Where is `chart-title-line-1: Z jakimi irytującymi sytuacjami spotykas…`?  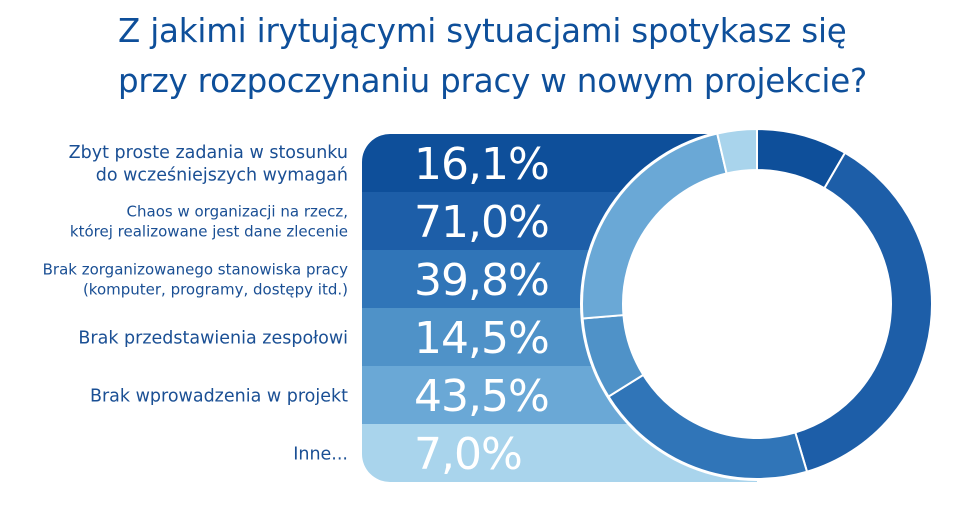
chart-title-line-1: Z jakimi irytującymi sytuacjami spotykas… is located at coordinates (482, 31).